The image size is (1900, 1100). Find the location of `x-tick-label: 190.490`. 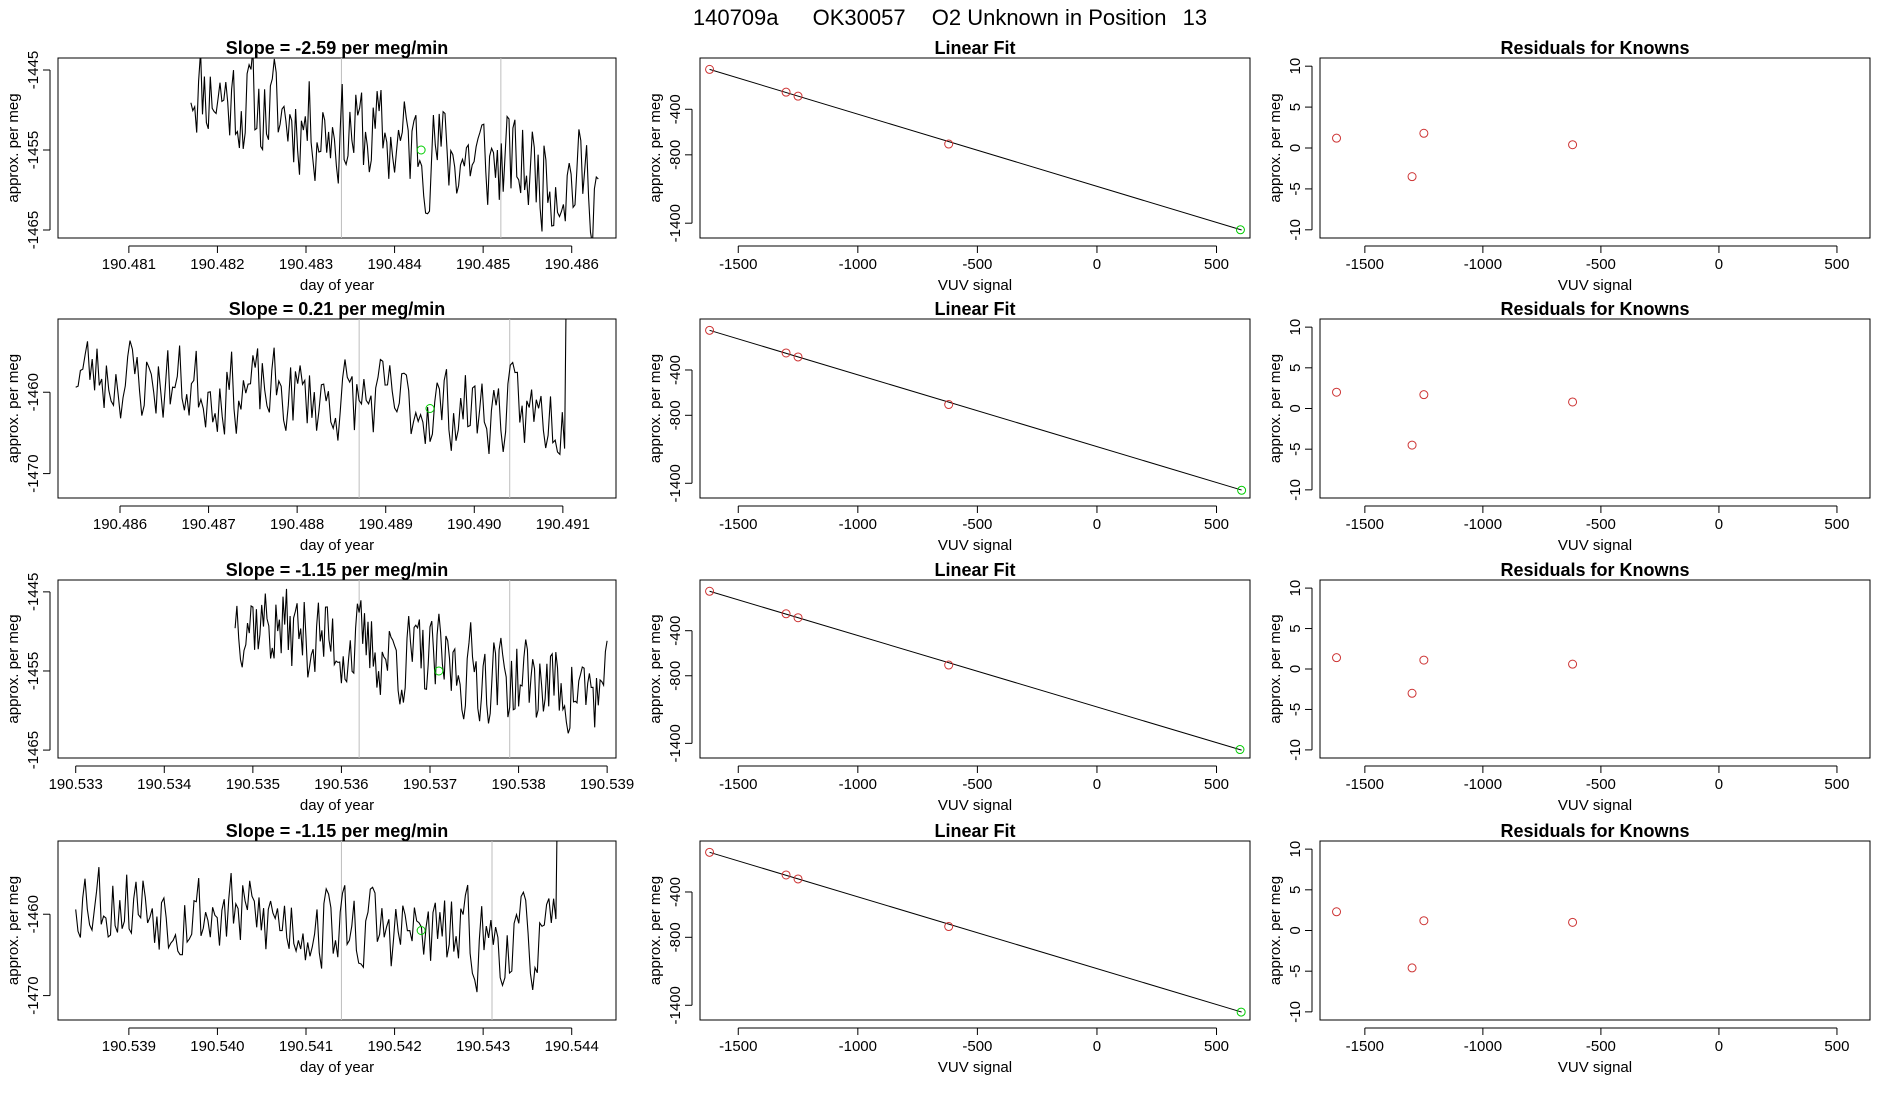

x-tick-label: 190.490 is located at coordinates (474, 524).